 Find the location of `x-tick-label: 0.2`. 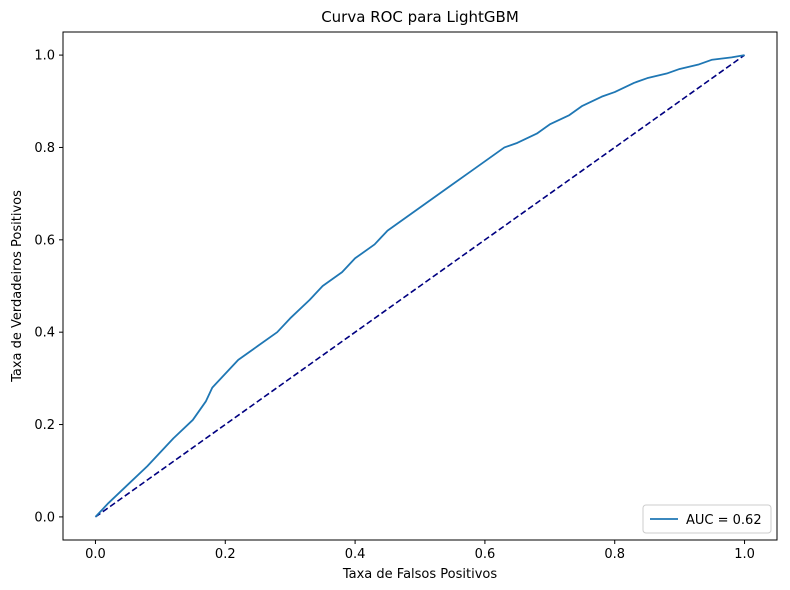

x-tick-label: 0.2 is located at coordinates (225, 554).